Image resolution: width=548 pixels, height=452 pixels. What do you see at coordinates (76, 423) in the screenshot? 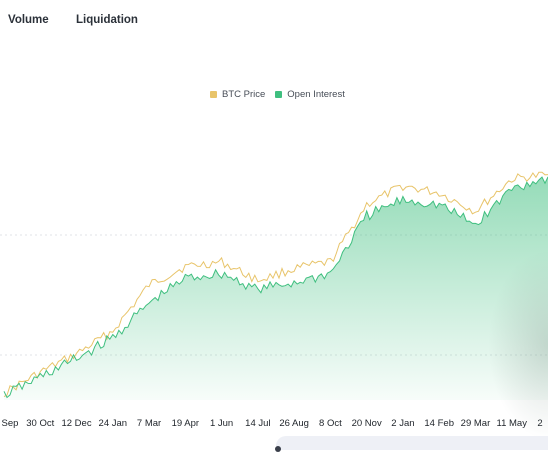
I see `x-tick-label: 12 Dec` at bounding box center [76, 423].